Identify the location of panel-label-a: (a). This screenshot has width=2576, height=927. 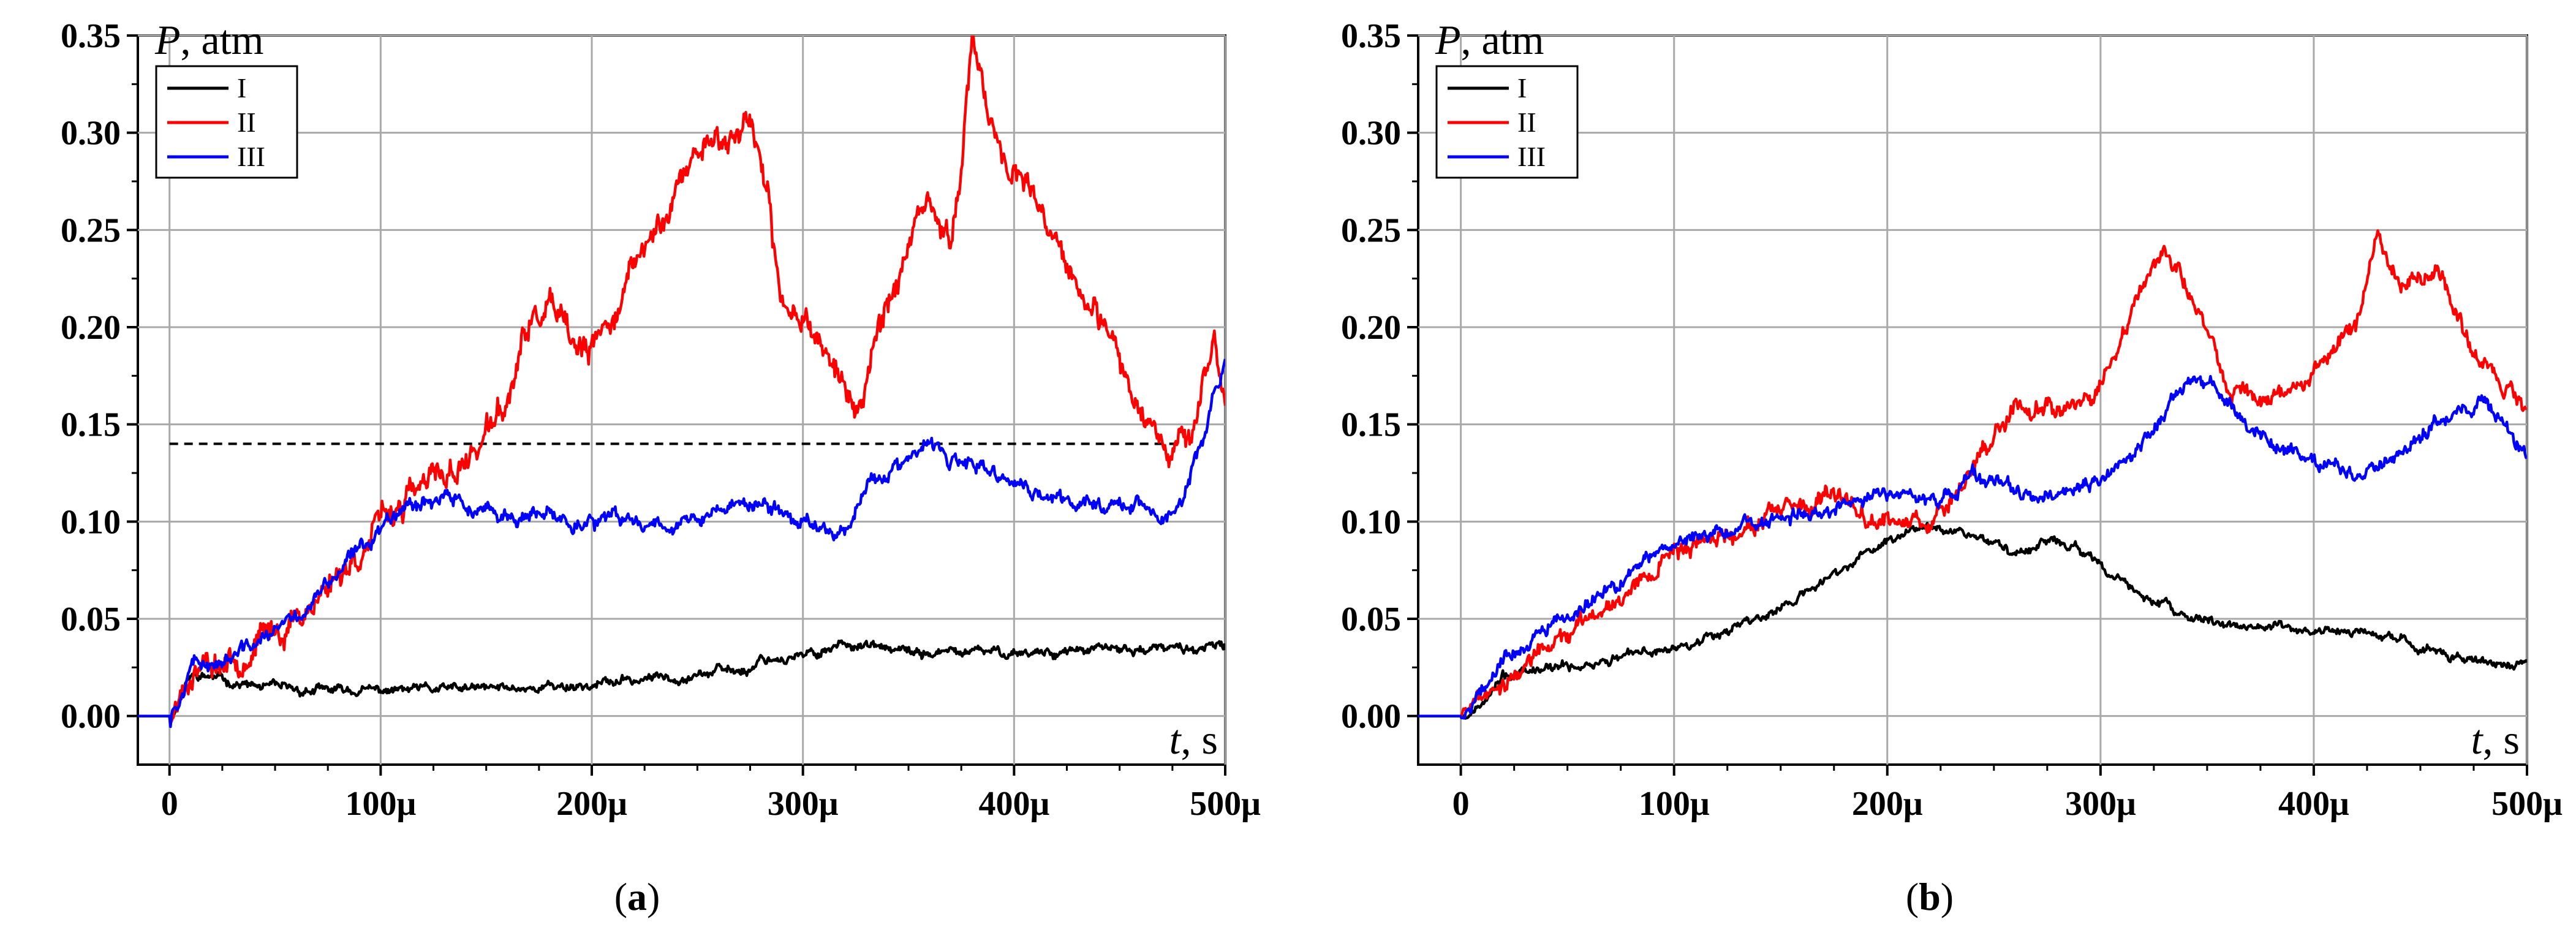
(637, 896).